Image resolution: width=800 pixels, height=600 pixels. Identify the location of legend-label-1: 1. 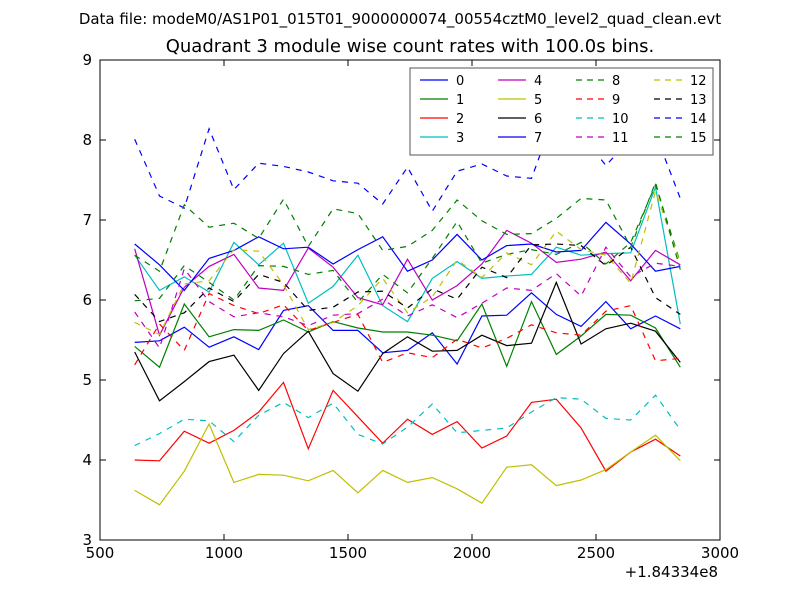
(460, 100).